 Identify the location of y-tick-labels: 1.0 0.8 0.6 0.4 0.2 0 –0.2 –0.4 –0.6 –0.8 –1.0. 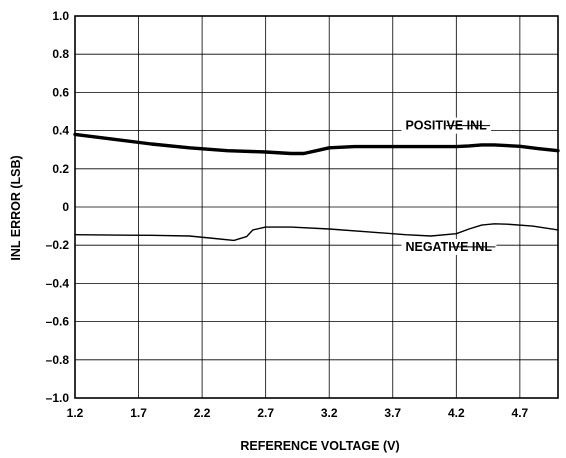
(58, 207).